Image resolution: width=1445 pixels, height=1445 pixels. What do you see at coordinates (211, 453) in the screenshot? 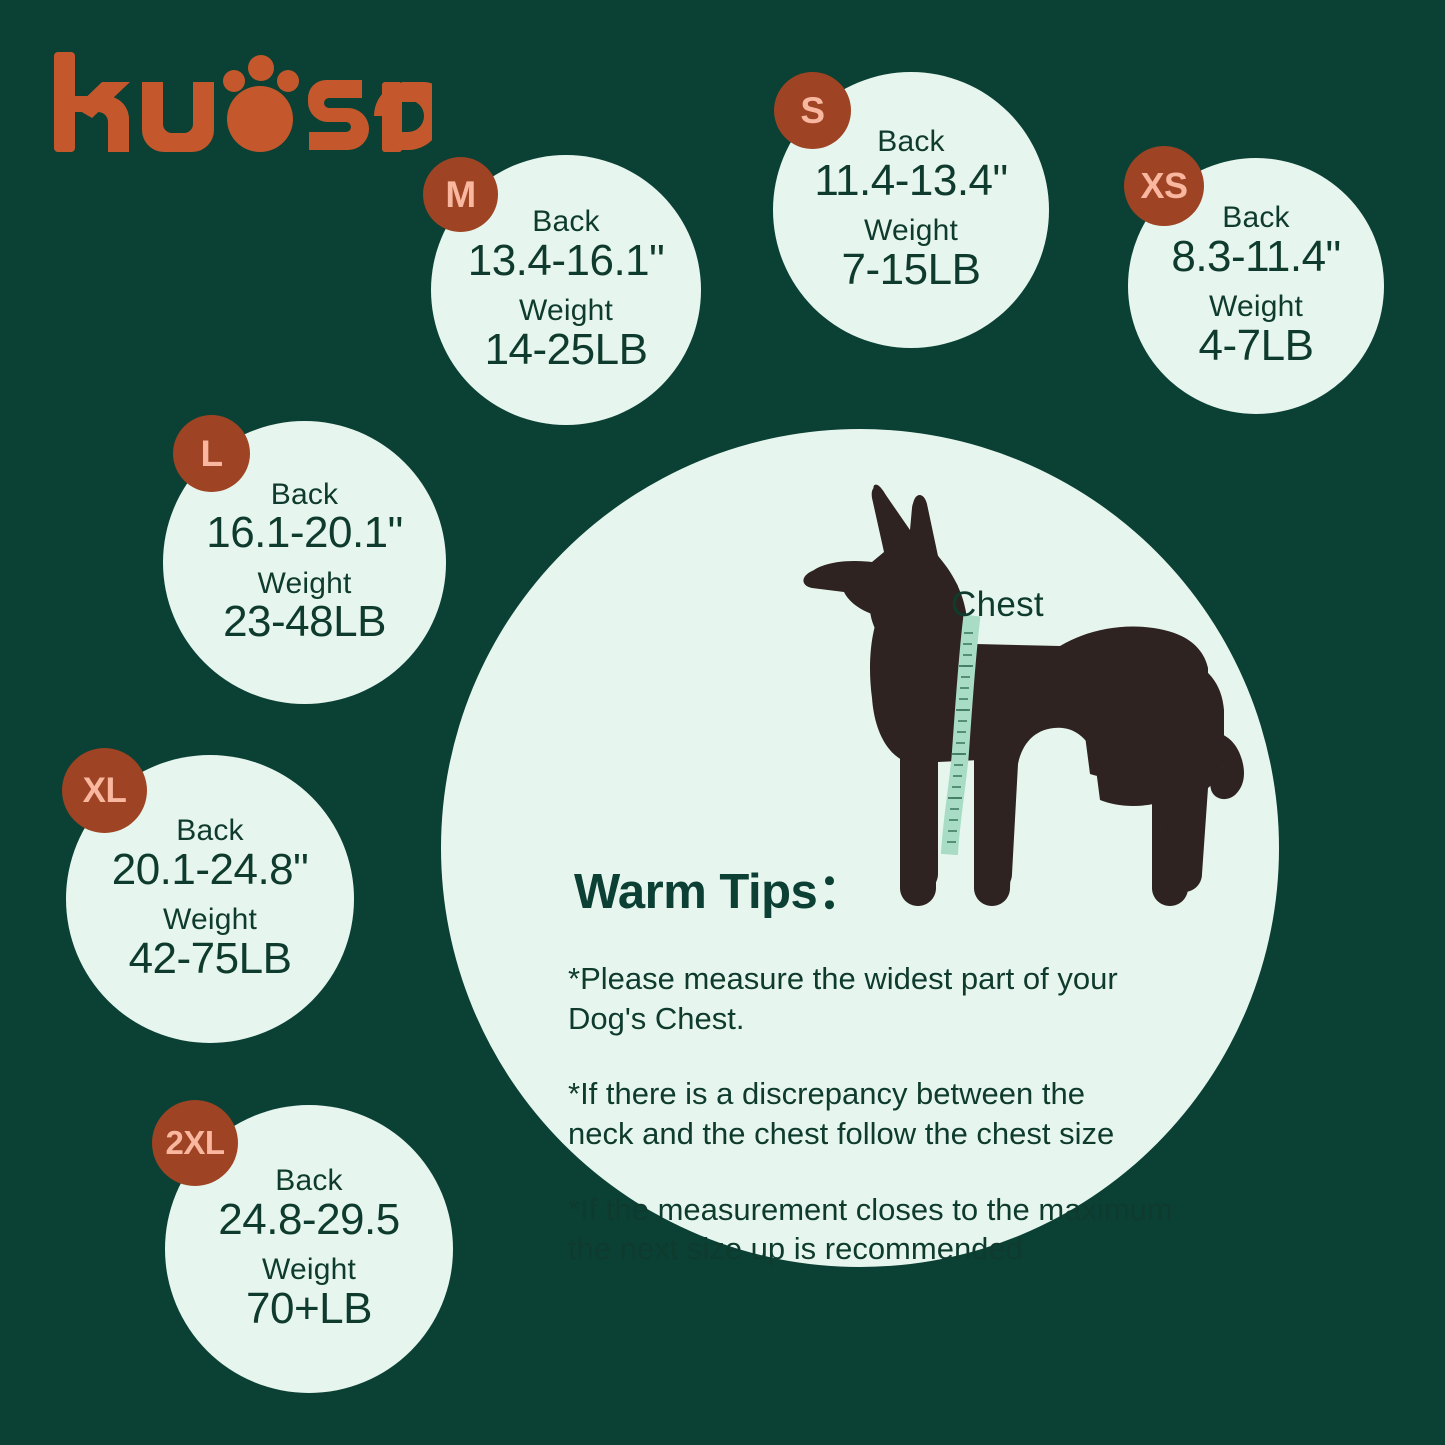
I see `size-badge-l: L` at bounding box center [211, 453].